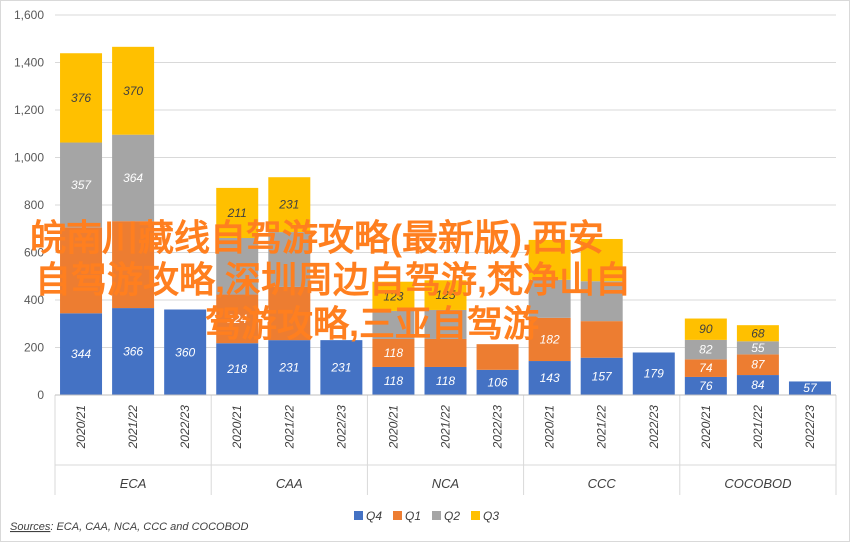  What do you see at coordinates (34, 205) in the screenshot?
I see `y-tick-label: 800` at bounding box center [34, 205].